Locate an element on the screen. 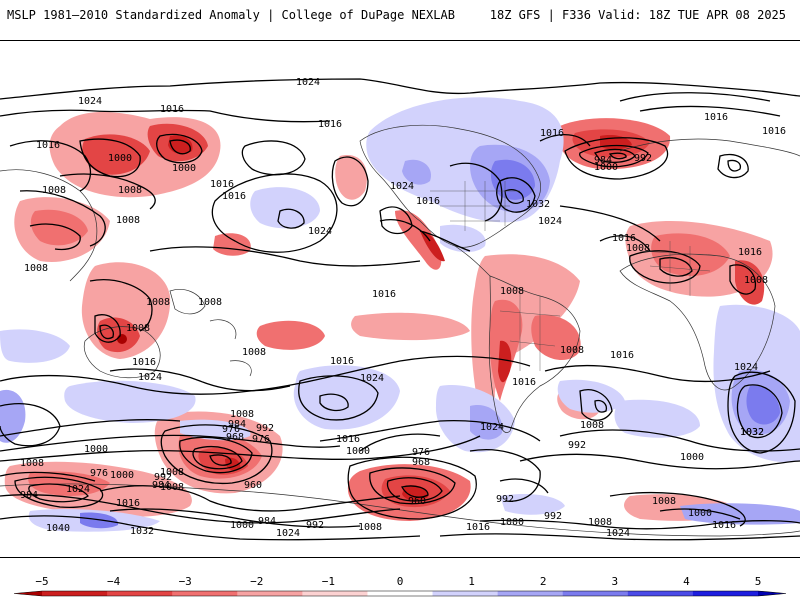  colorbar-tick-label: 3 is located at coordinates (614, 581).